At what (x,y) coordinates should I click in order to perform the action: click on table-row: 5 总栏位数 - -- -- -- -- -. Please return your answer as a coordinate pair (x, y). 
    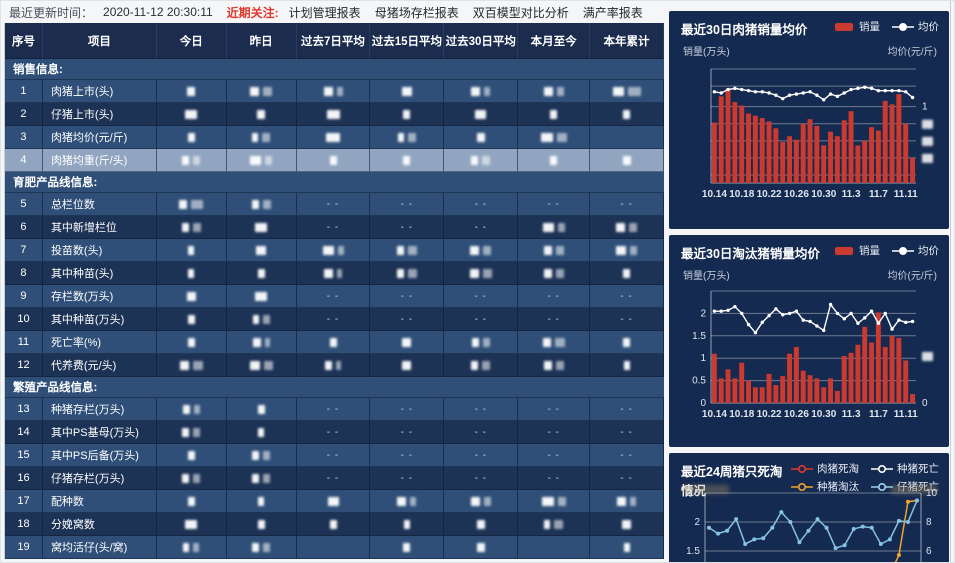
    Looking at the image, I should click on (335, 204).